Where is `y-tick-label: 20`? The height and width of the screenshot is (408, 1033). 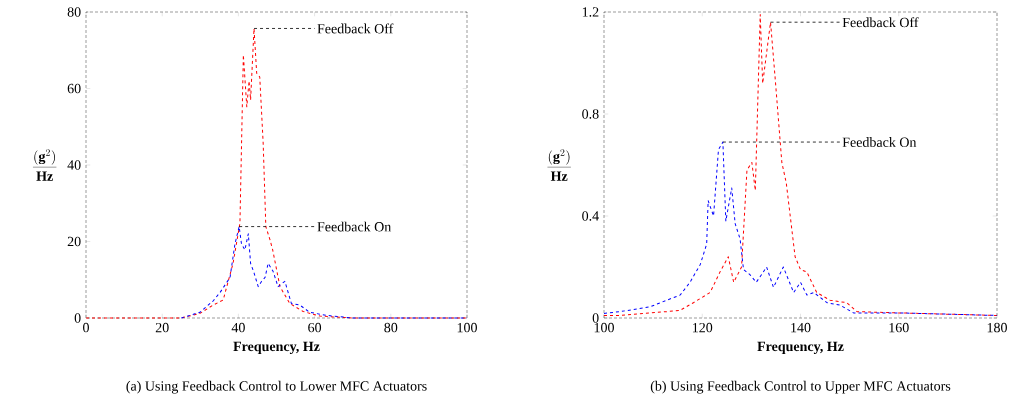
y-tick-label: 20 is located at coordinates (74, 241).